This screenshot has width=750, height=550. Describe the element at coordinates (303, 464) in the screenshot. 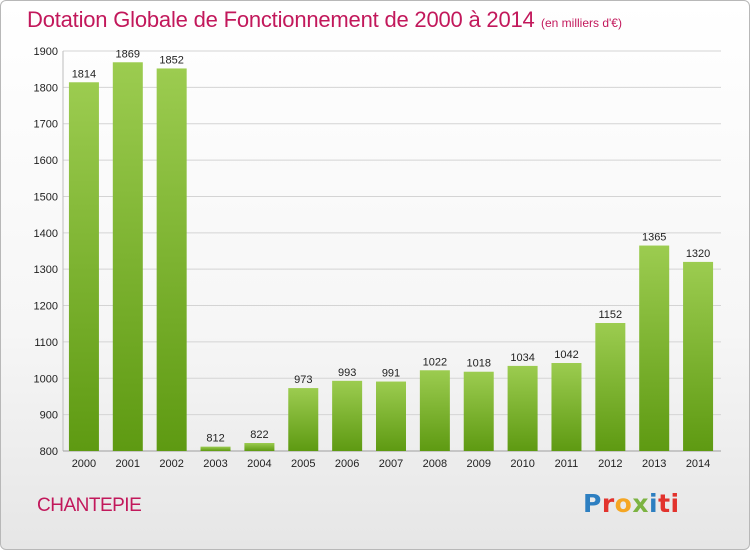

I see `x-tick-label: 2005` at that location.